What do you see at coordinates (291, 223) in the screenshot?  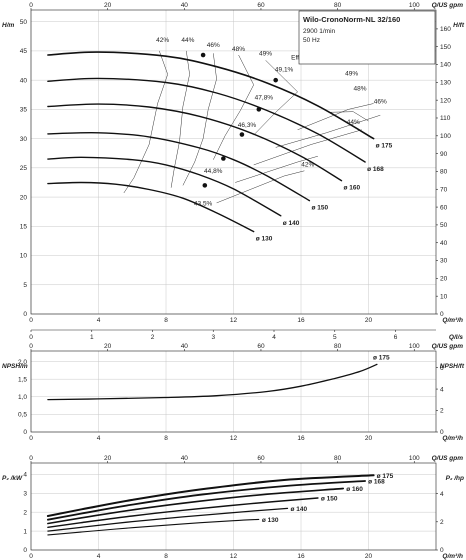 I see `diameter-label: ø 140` at bounding box center [291, 223].